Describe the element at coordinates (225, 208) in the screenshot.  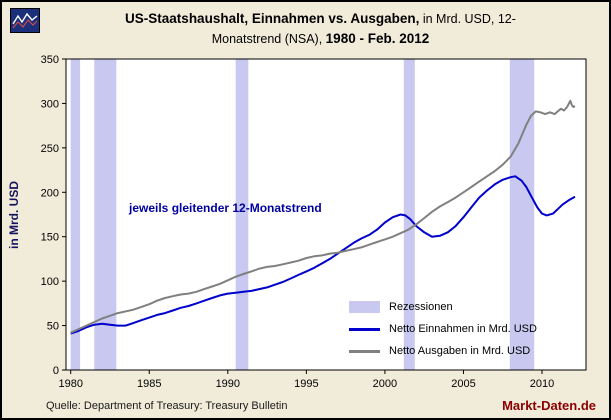
I see `chart-annotation: jeweils gleitender 12-Monatstrend` at that location.